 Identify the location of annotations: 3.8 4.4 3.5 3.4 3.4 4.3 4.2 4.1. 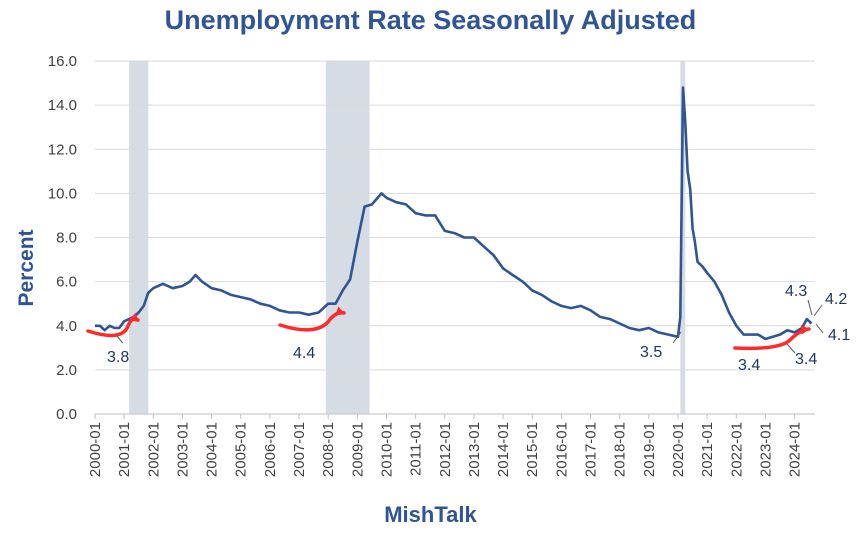
(478, 328).